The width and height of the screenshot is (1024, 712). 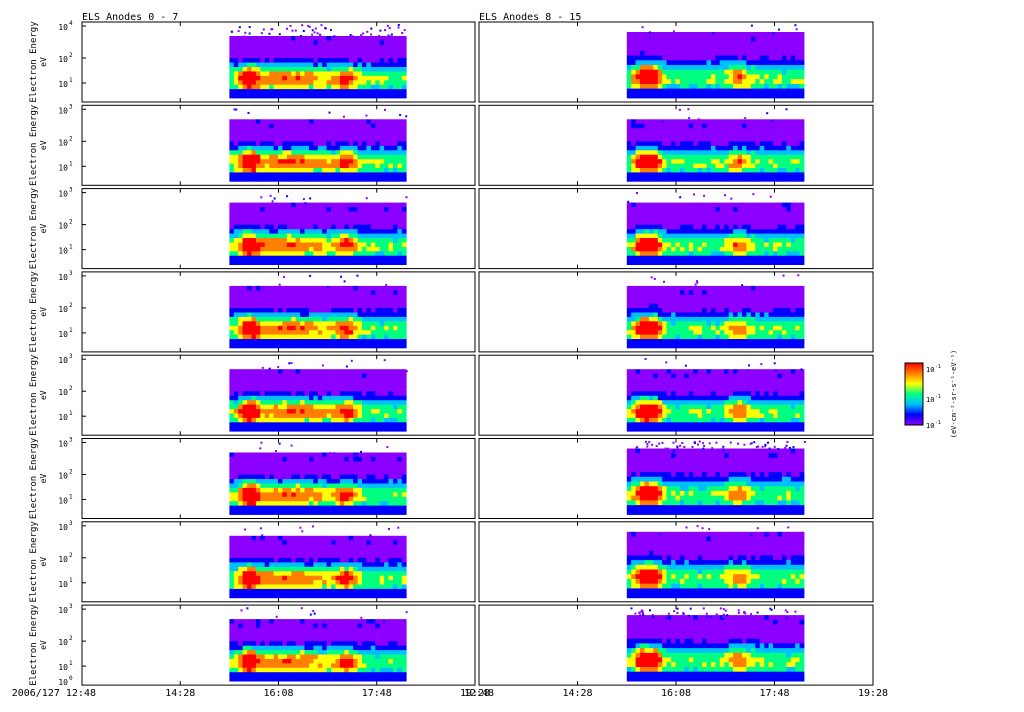 What do you see at coordinates (34, 562) in the screenshot?
I see `y-axis-title-text: Electron Energy` at bounding box center [34, 562].